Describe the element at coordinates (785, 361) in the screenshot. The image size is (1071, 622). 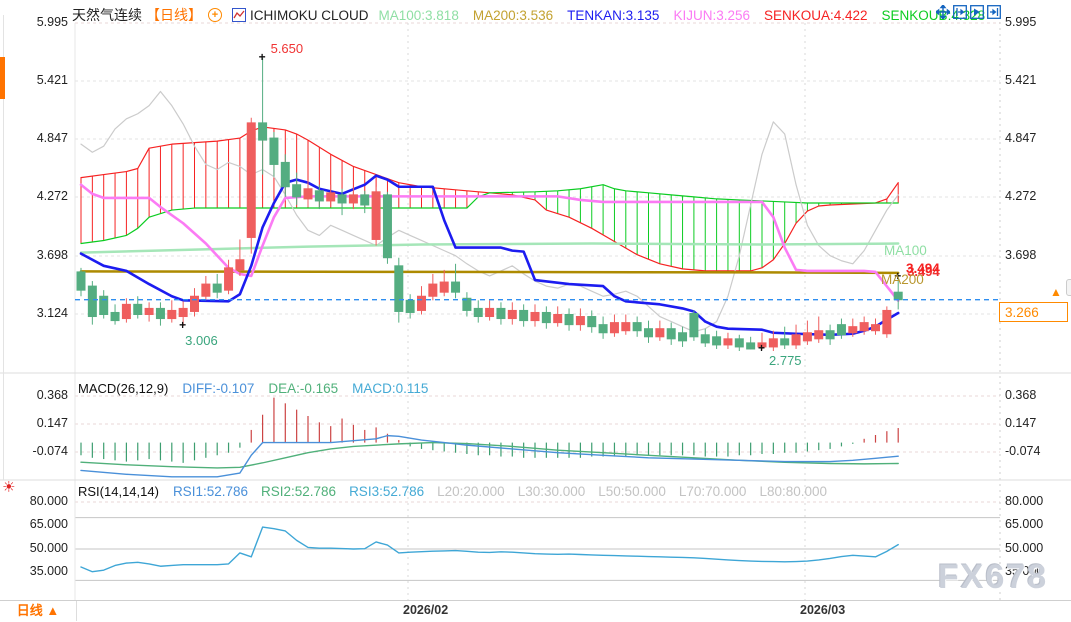
I see `price-annotation: 2.775` at that location.